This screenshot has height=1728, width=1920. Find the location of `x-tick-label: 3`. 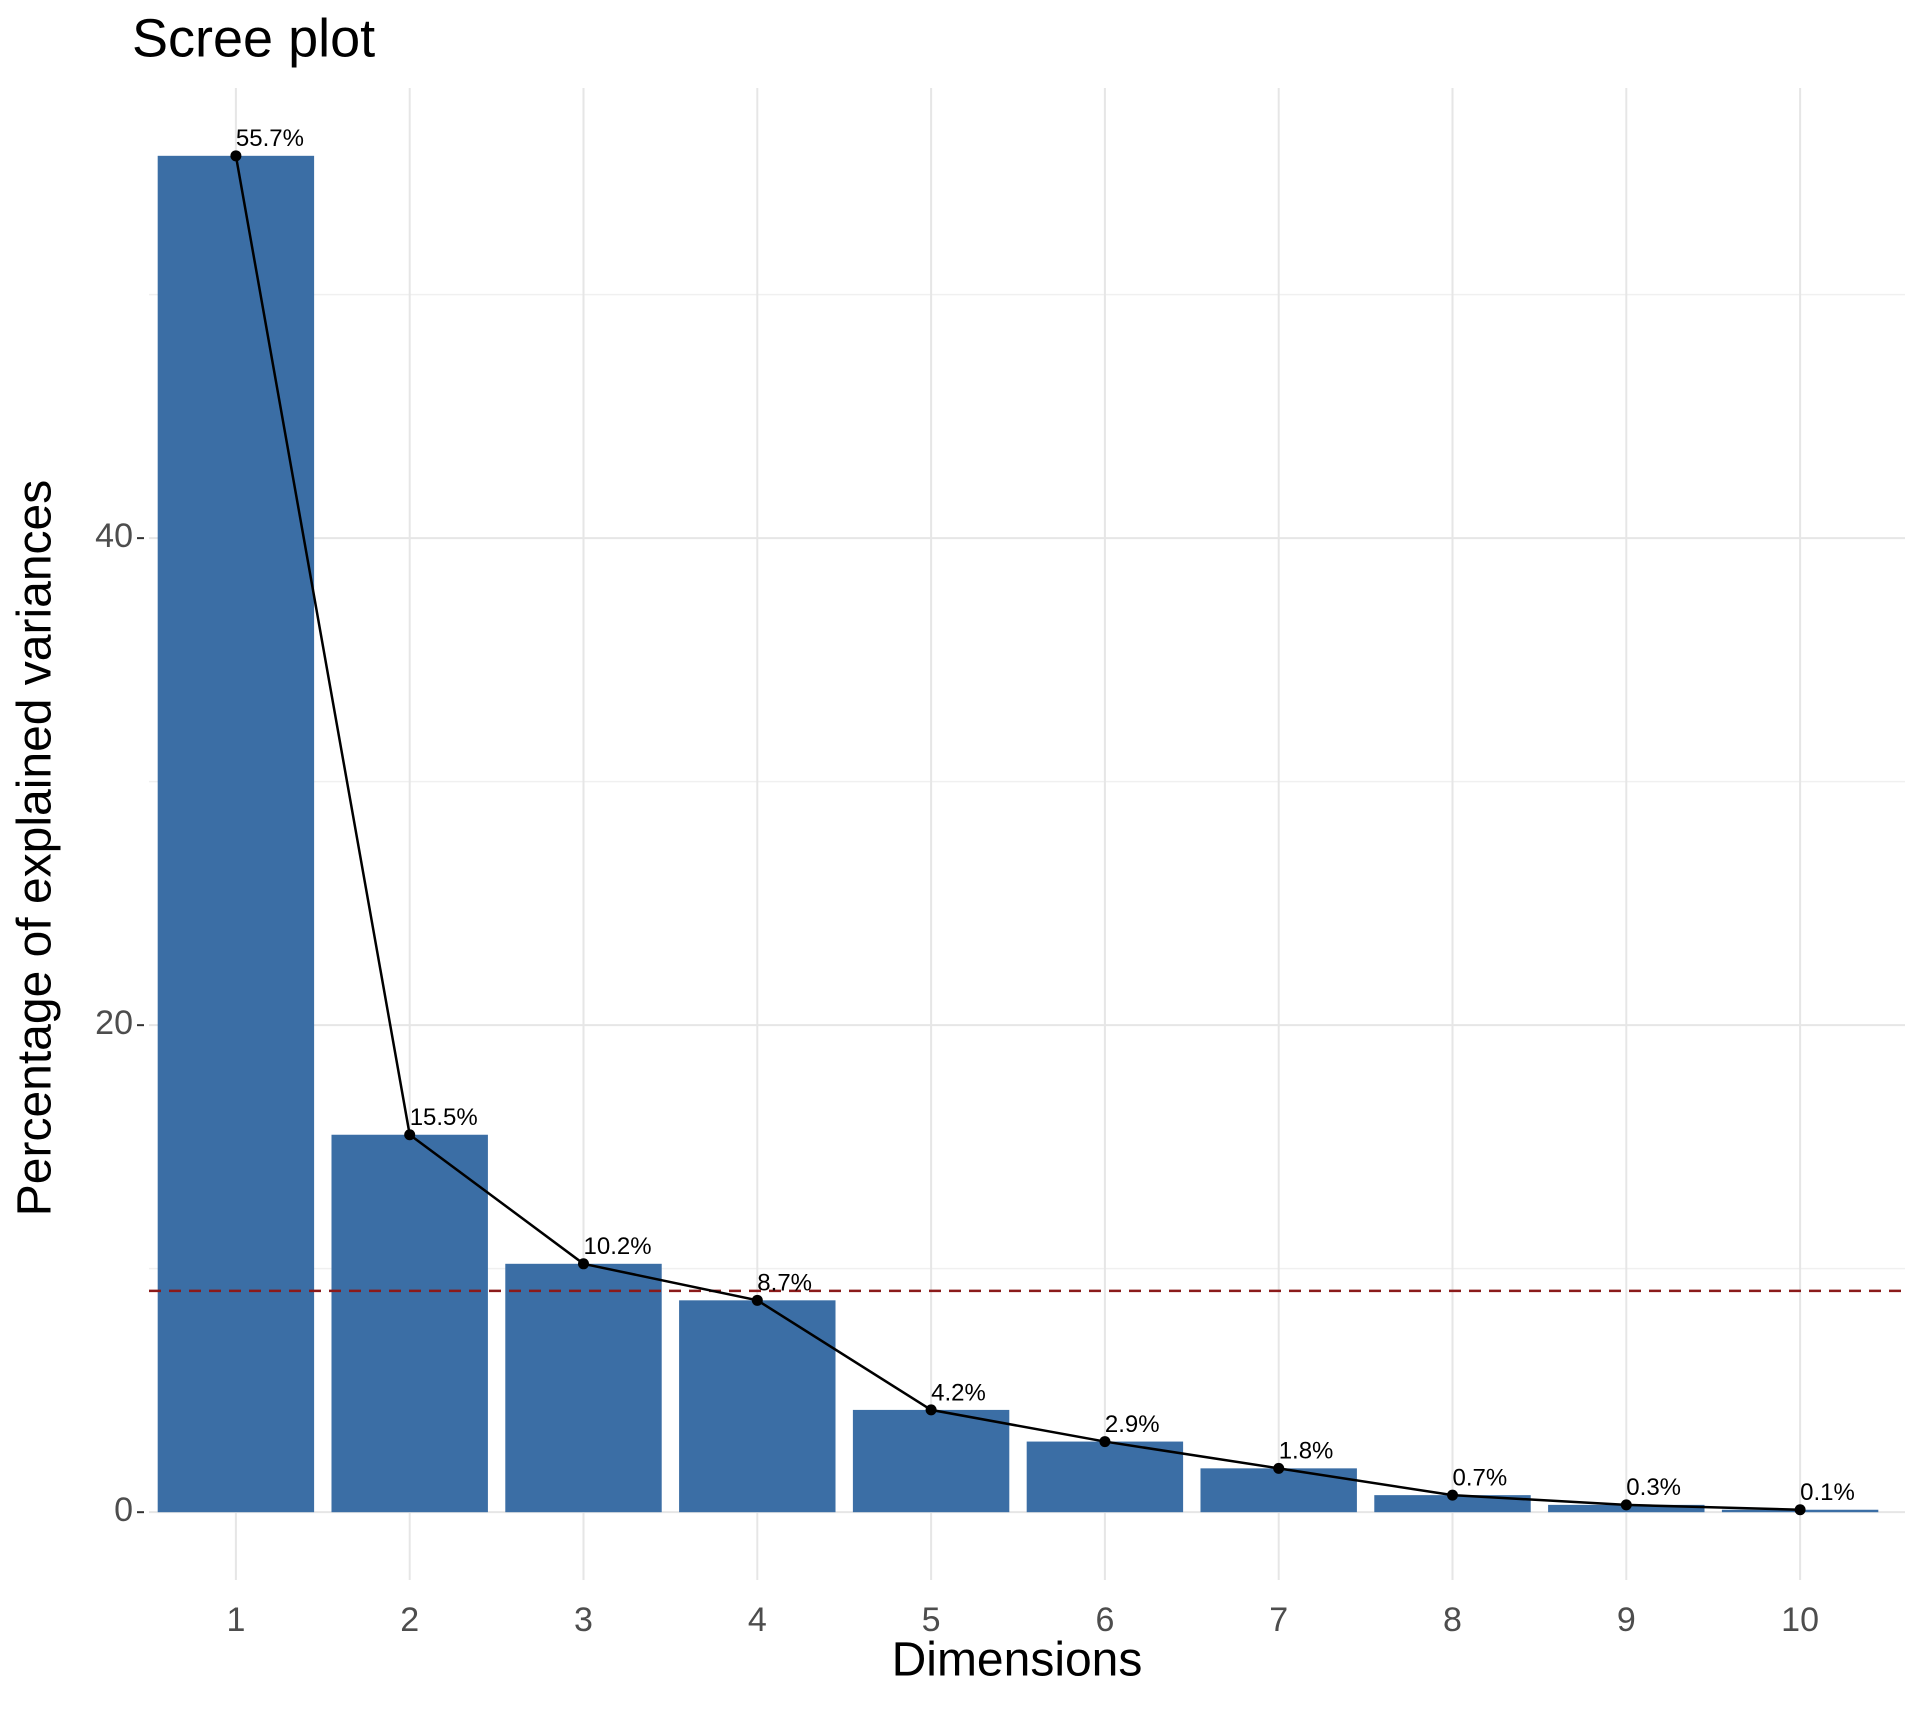

x-tick-label: 3 is located at coordinates (583, 1620).